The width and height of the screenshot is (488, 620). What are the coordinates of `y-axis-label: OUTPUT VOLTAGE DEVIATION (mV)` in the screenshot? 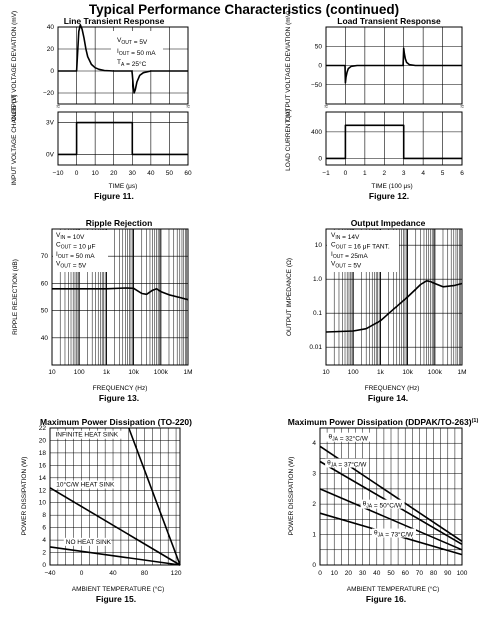 It's located at (288, 66).